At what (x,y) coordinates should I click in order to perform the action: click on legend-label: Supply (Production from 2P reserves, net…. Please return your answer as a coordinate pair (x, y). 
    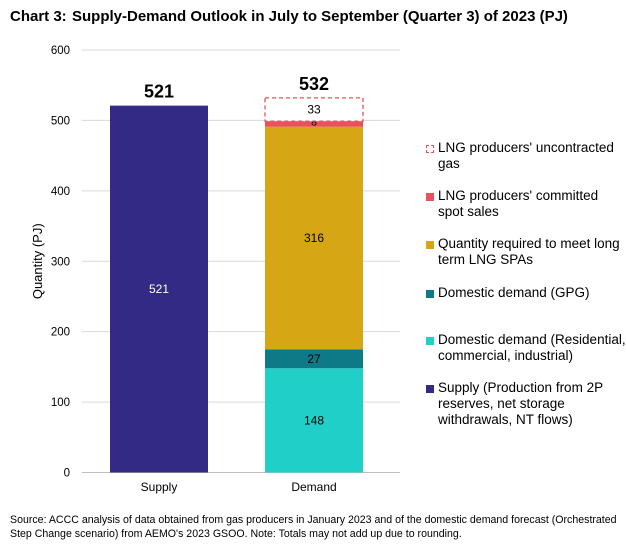
    Looking at the image, I should click on (520, 403).